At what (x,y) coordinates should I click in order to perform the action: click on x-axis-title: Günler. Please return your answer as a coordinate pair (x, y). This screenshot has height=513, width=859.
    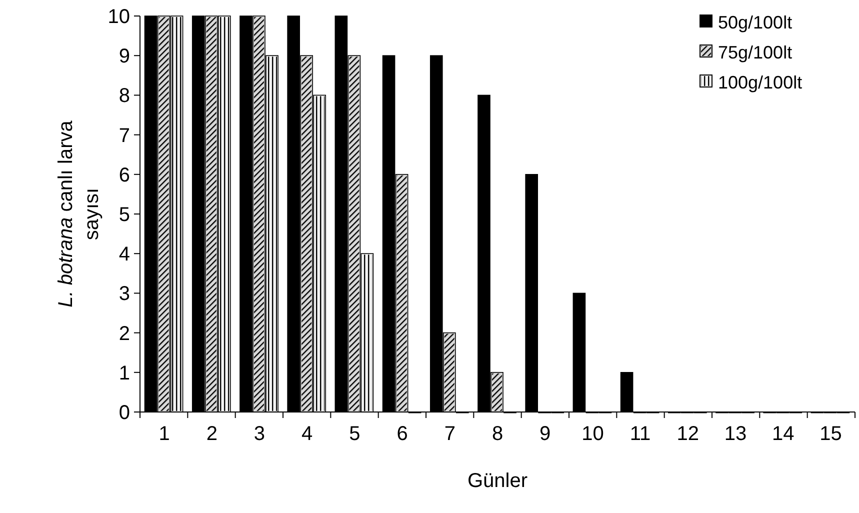
    Looking at the image, I should click on (497, 481).